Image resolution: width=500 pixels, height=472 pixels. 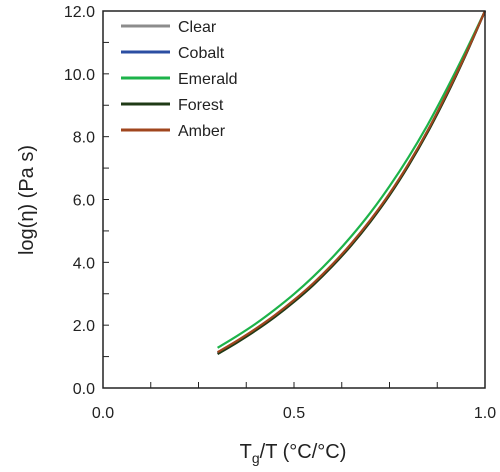 What do you see at coordinates (84, 138) in the screenshot?
I see `y-tick-label: 8.0` at bounding box center [84, 138].